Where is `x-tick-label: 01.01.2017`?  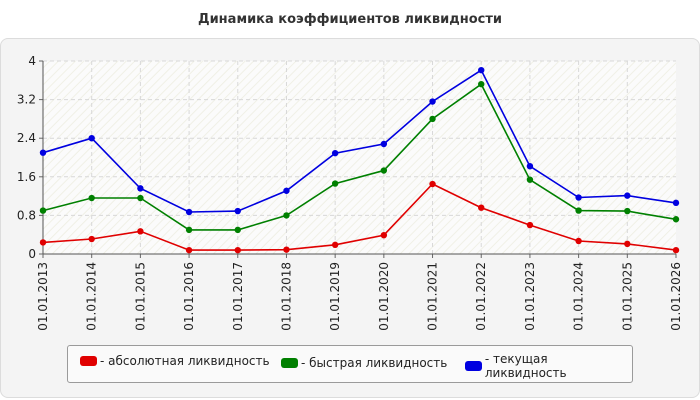 x-tick-label: 01.01.2017 is located at coordinates (238, 296).